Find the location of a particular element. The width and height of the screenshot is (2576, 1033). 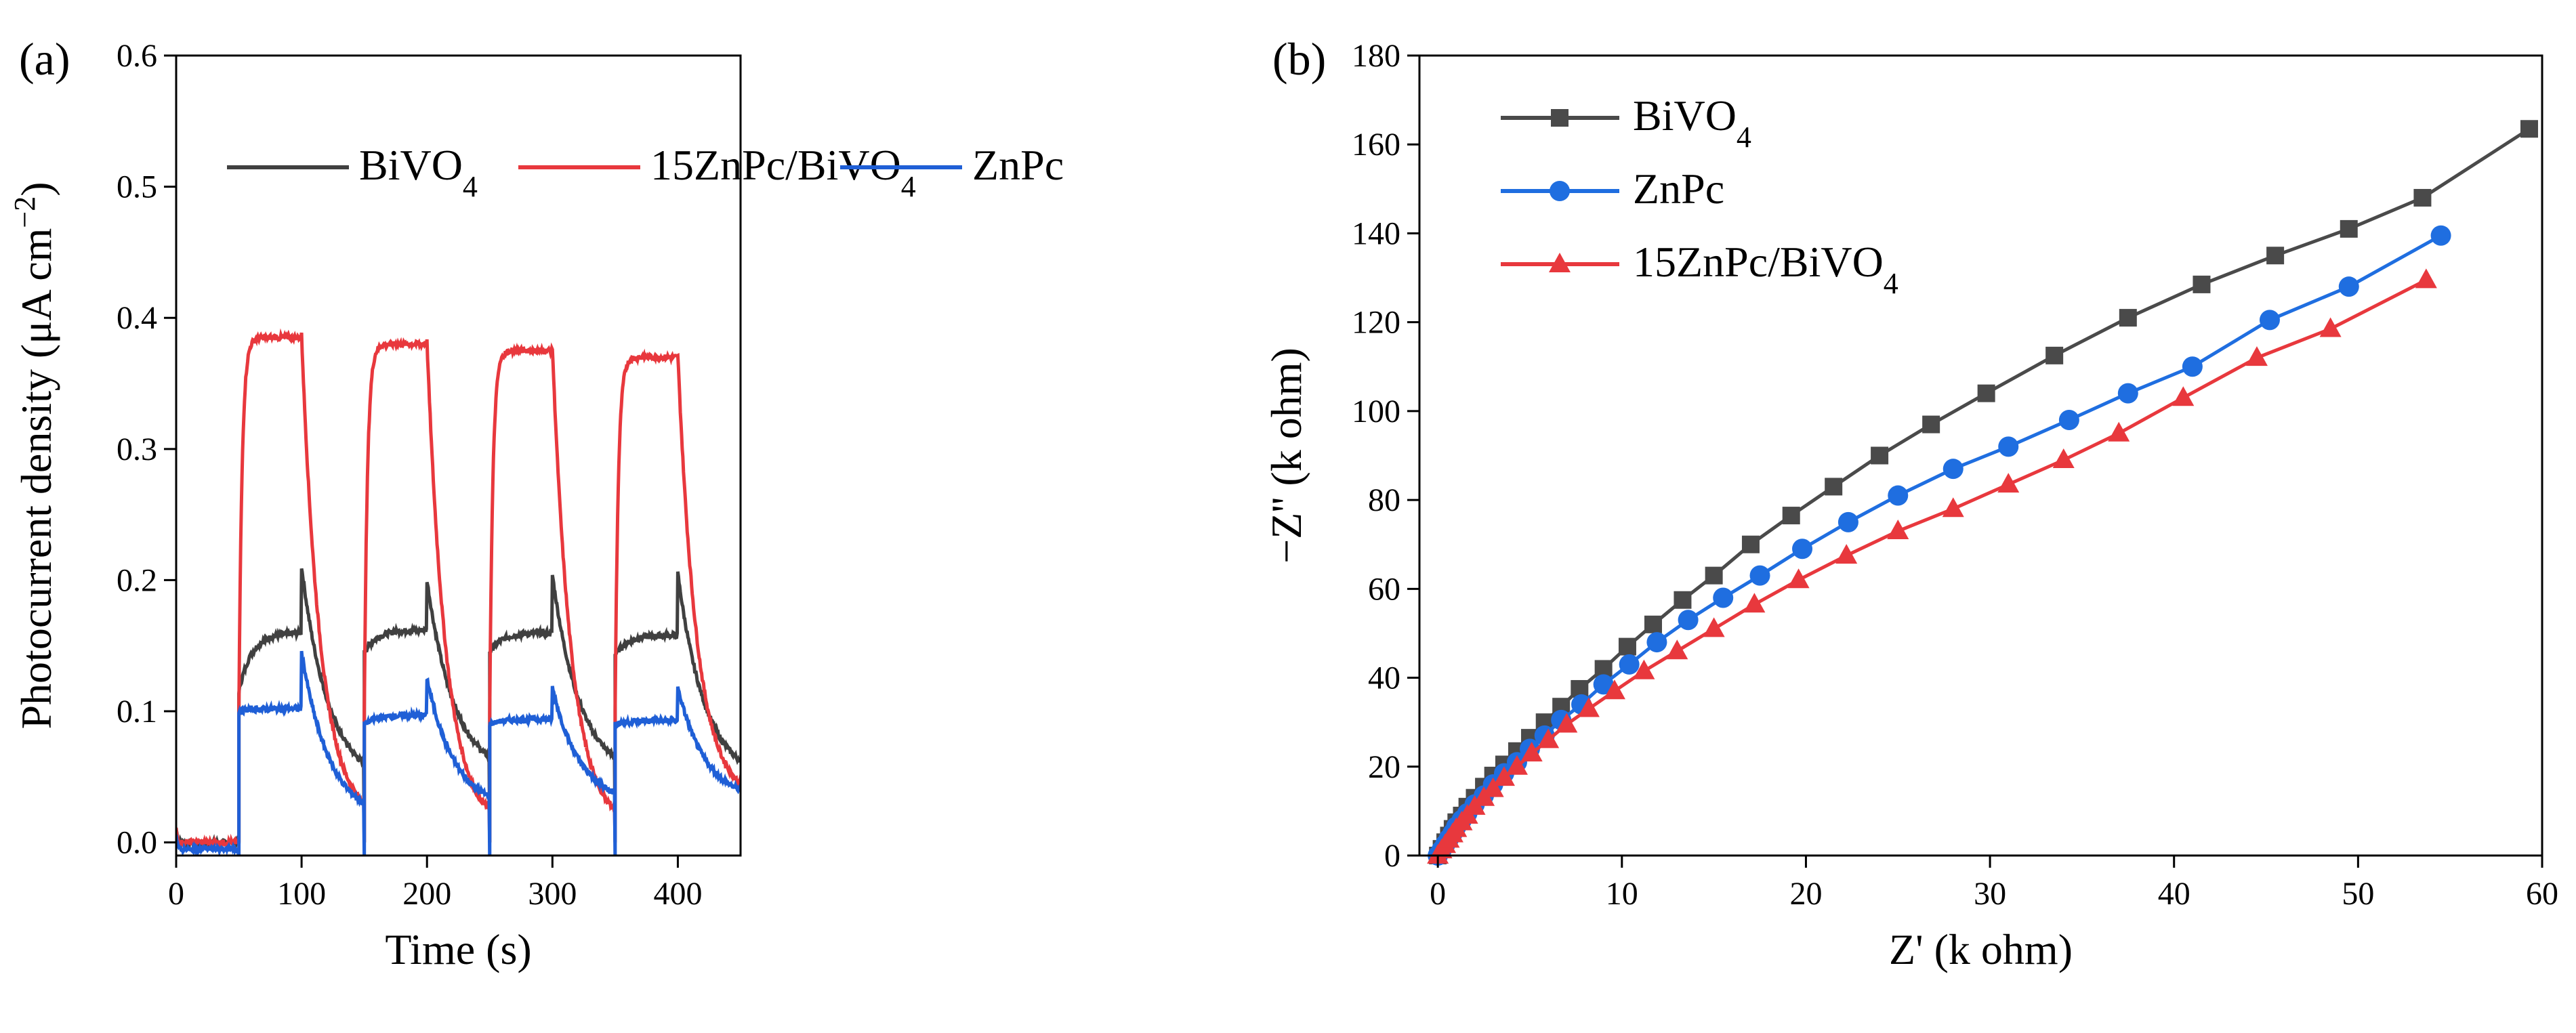

a-x-tick-label: 300 is located at coordinates (552, 894).